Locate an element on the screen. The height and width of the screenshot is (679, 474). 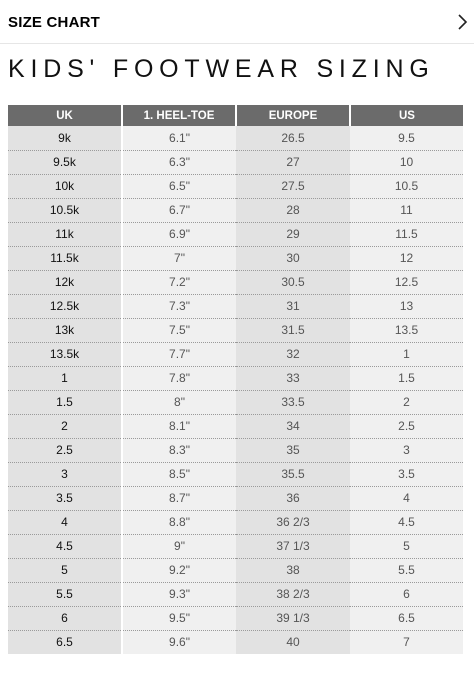
table-row: 11.5k 7" 30 12 is located at coordinates (235, 258).